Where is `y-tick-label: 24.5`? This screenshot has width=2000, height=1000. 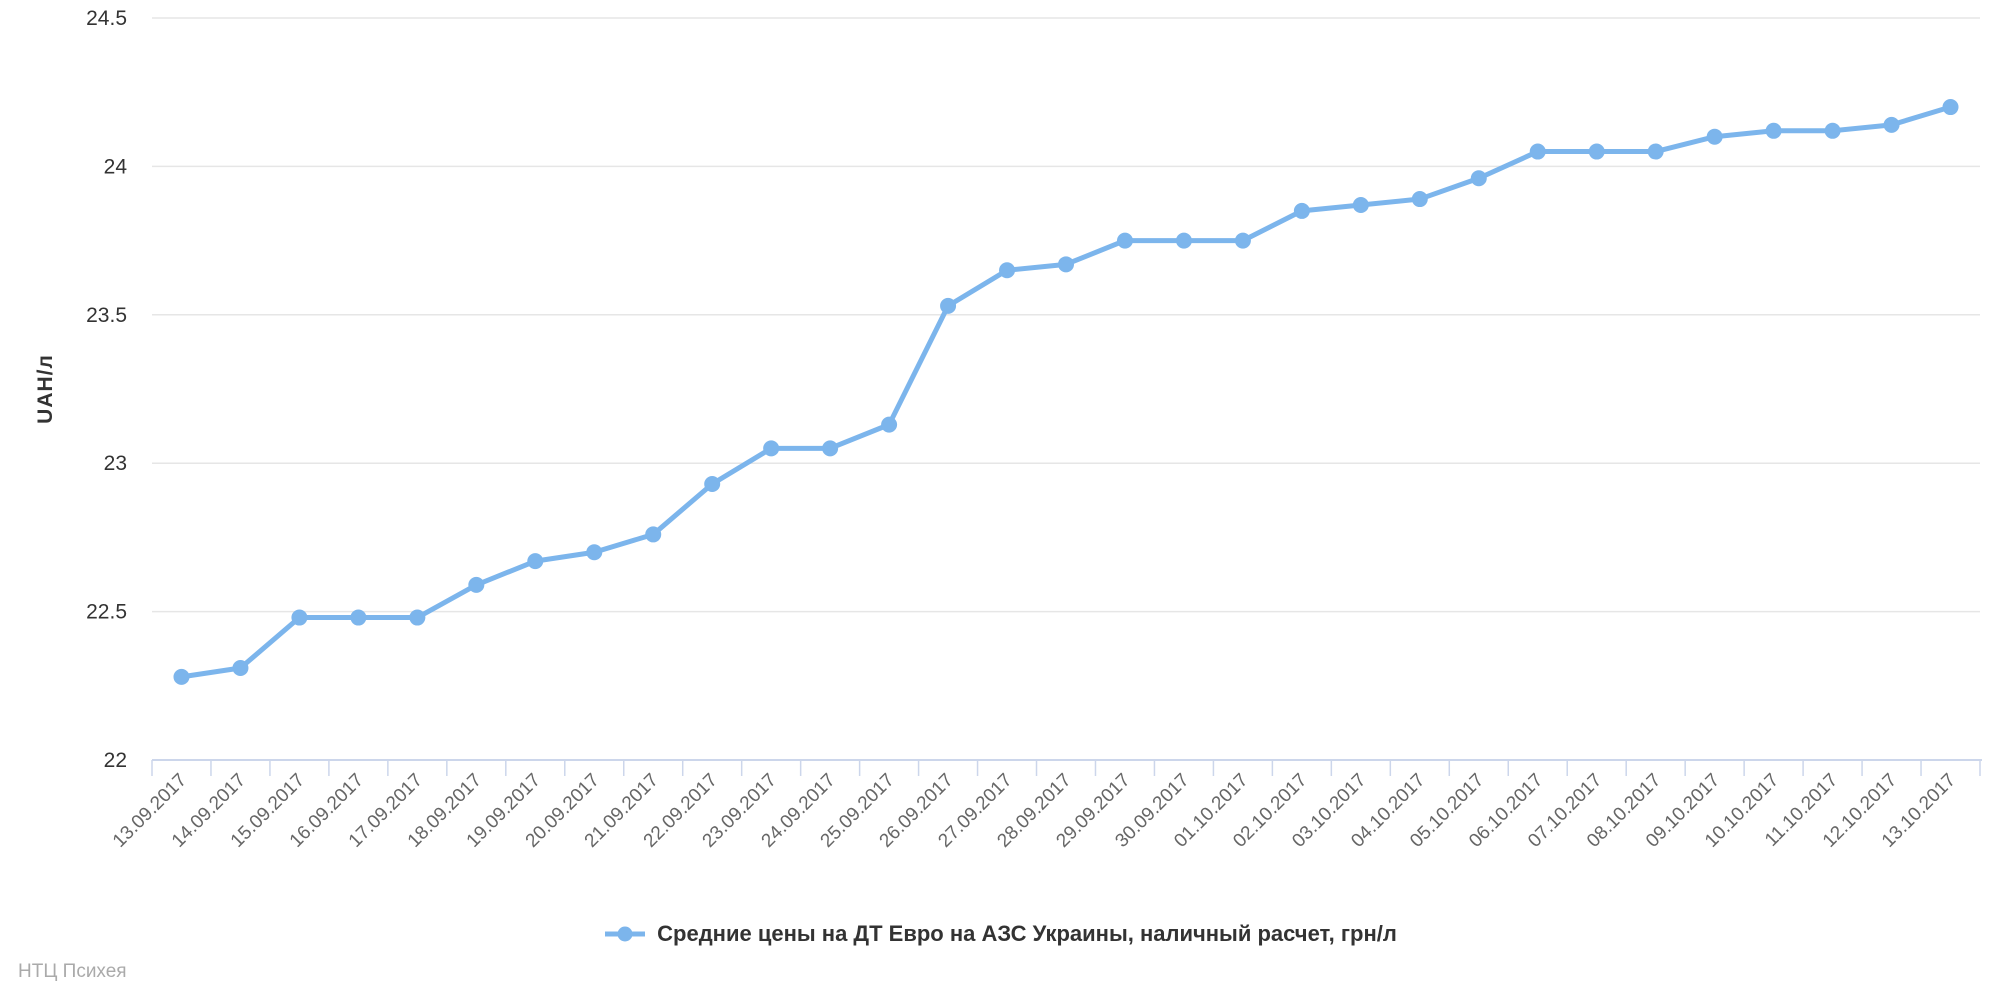
y-tick-label: 24.5 is located at coordinates (106, 18).